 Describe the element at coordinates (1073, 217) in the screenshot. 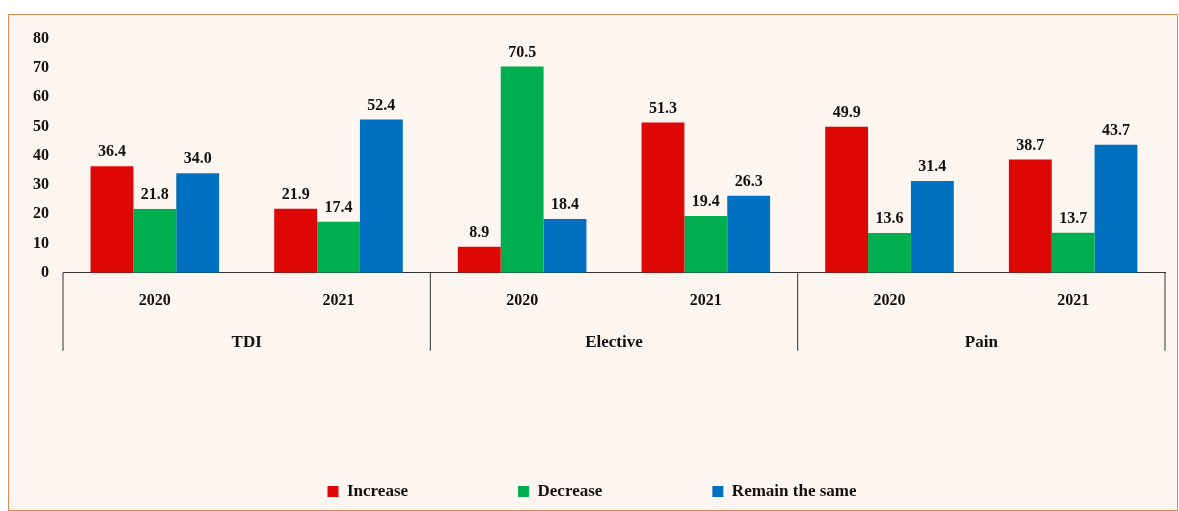

I see `data-label: 13.7` at that location.